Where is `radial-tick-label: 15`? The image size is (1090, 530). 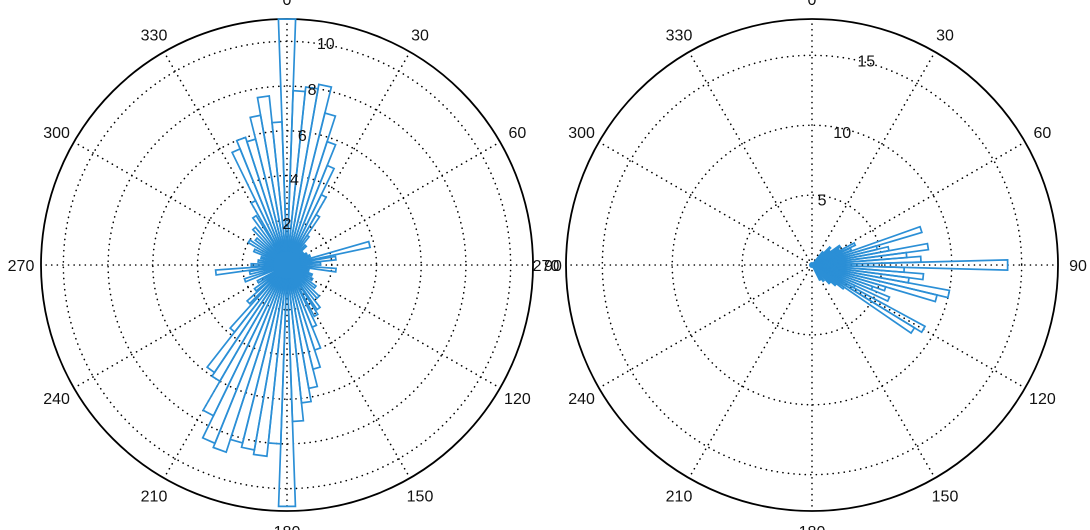 radial-tick-label: 15 is located at coordinates (866, 62).